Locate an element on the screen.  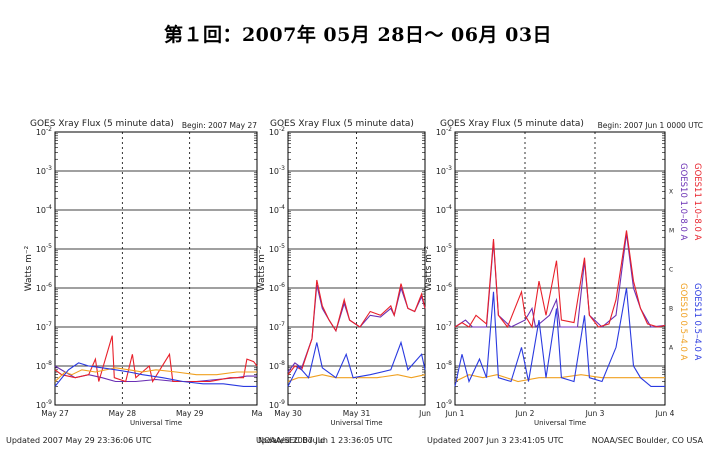
panel-updated-text: Updated 2007 Jun 1 23:36:05 UTC is located at coordinates (324, 440).